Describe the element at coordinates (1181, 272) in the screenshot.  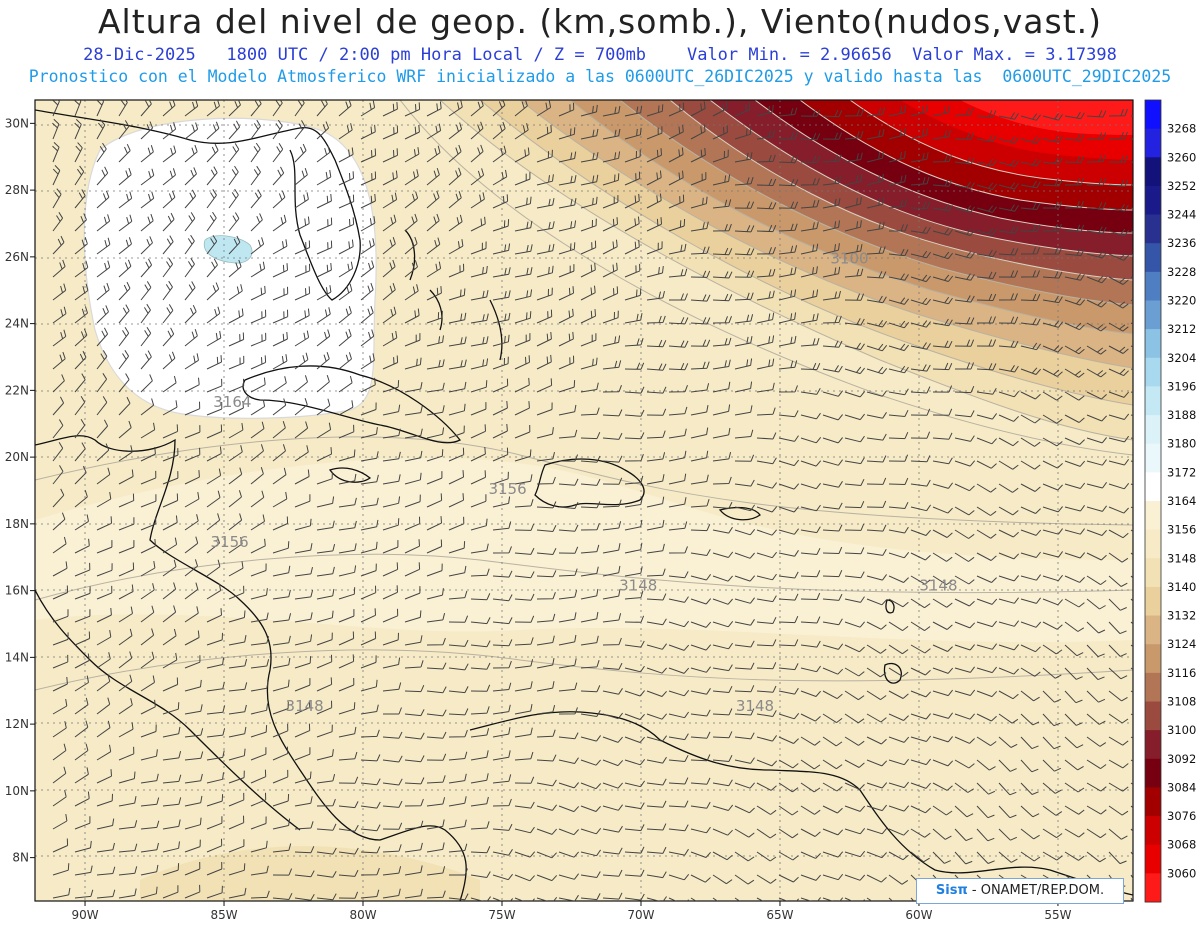
I see `colorbar-label: 3228` at that location.